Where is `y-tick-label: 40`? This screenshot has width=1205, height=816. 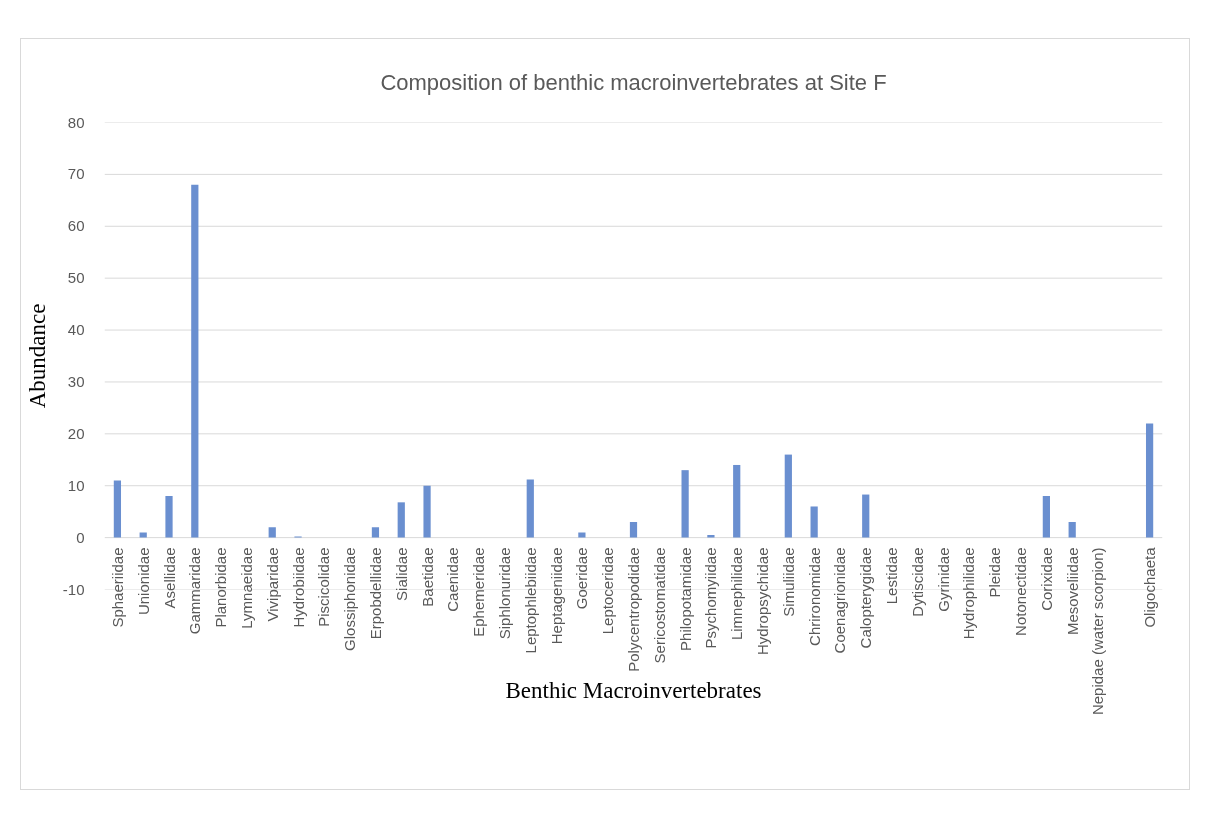 y-tick-label: 40 is located at coordinates (76, 330).